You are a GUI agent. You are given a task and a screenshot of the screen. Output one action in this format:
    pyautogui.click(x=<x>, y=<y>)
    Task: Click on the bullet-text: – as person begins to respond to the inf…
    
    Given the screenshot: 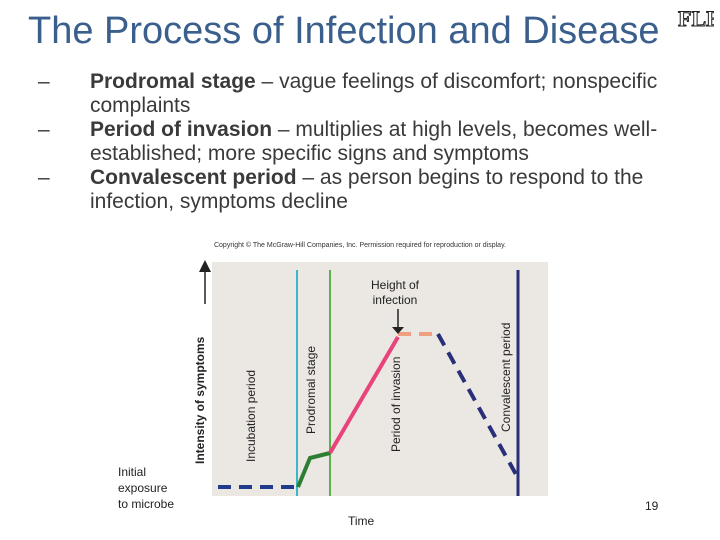 What is the action you would take?
    pyautogui.click(x=367, y=189)
    